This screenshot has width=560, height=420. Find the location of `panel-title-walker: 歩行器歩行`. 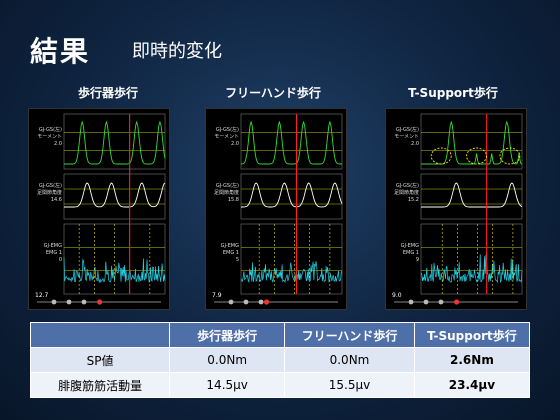

panel-title-walker: 歩行器歩行 is located at coordinates (107, 93).